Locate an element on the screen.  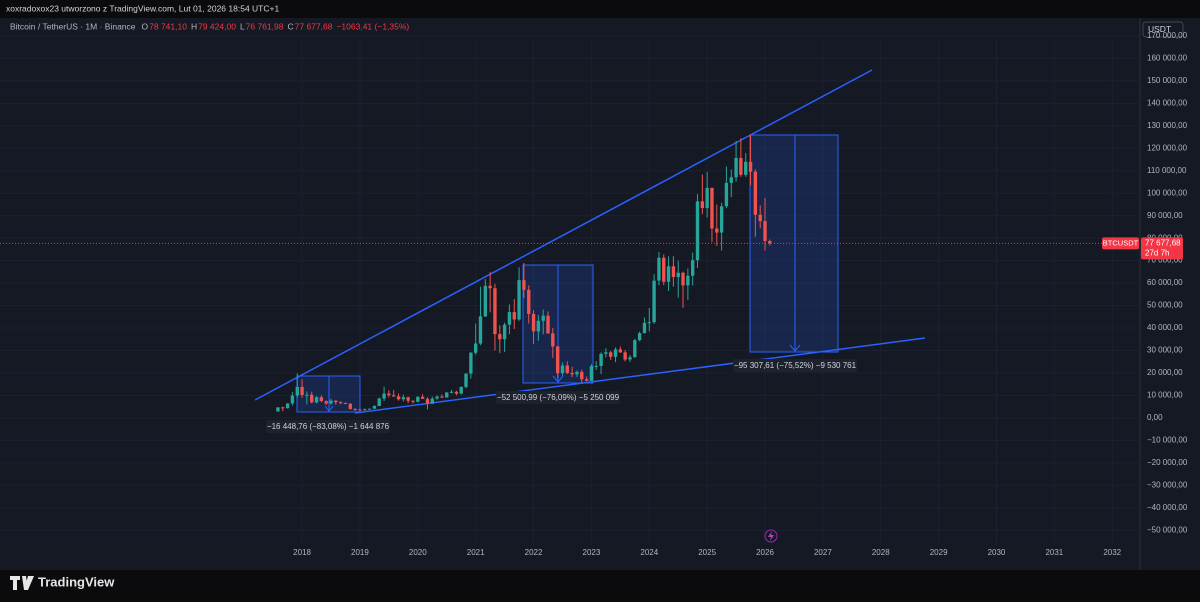
y-tick-label: 160 000,00 is located at coordinates (1167, 58).